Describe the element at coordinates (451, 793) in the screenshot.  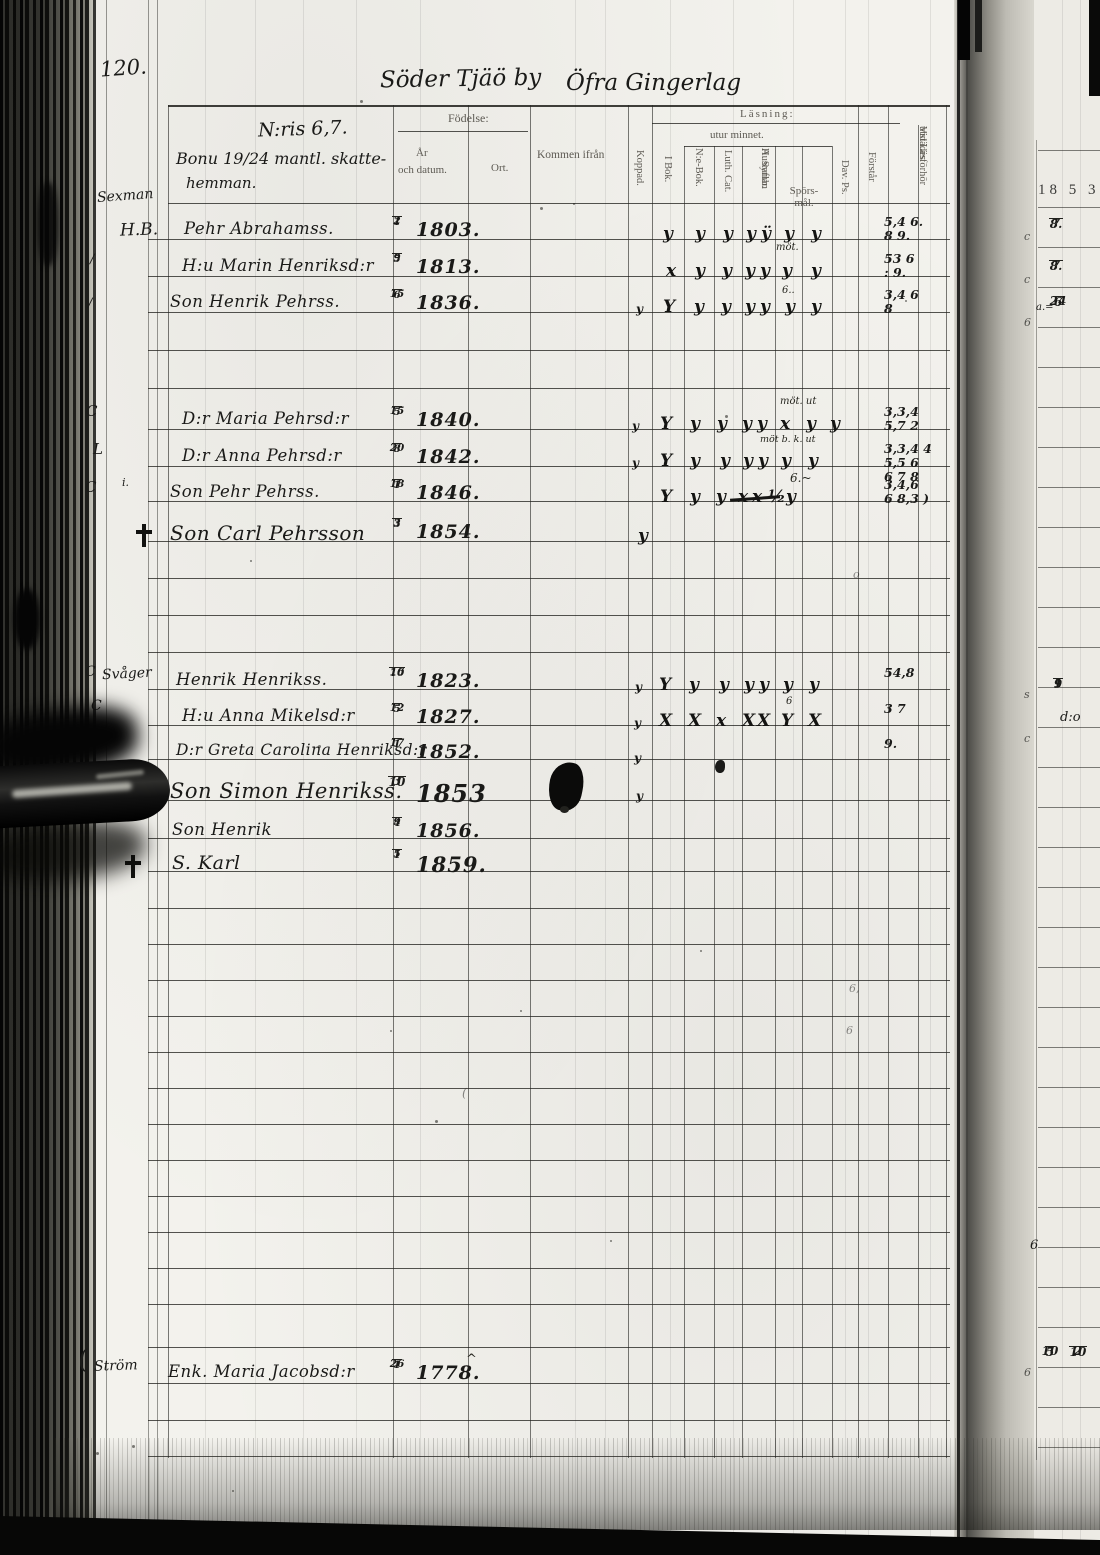
I see `birth-year: 1853` at that location.